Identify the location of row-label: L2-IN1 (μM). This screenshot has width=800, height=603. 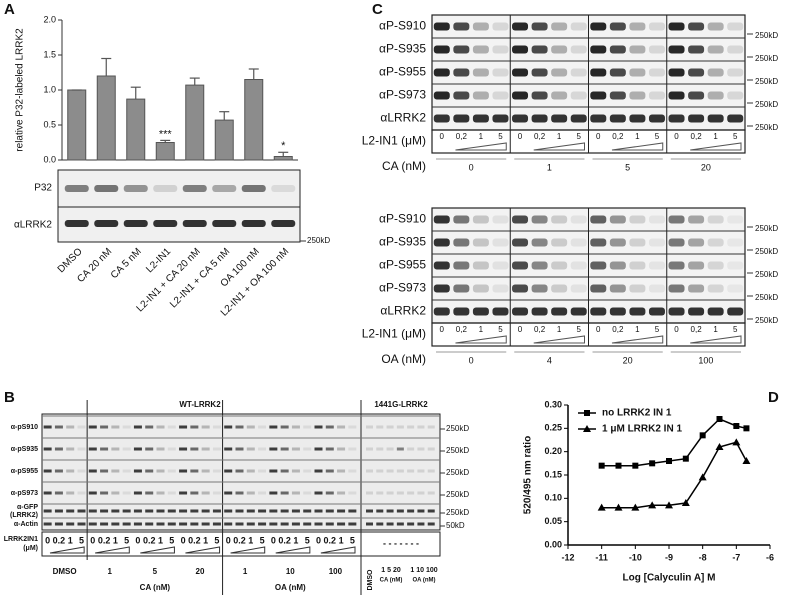
(394, 141).